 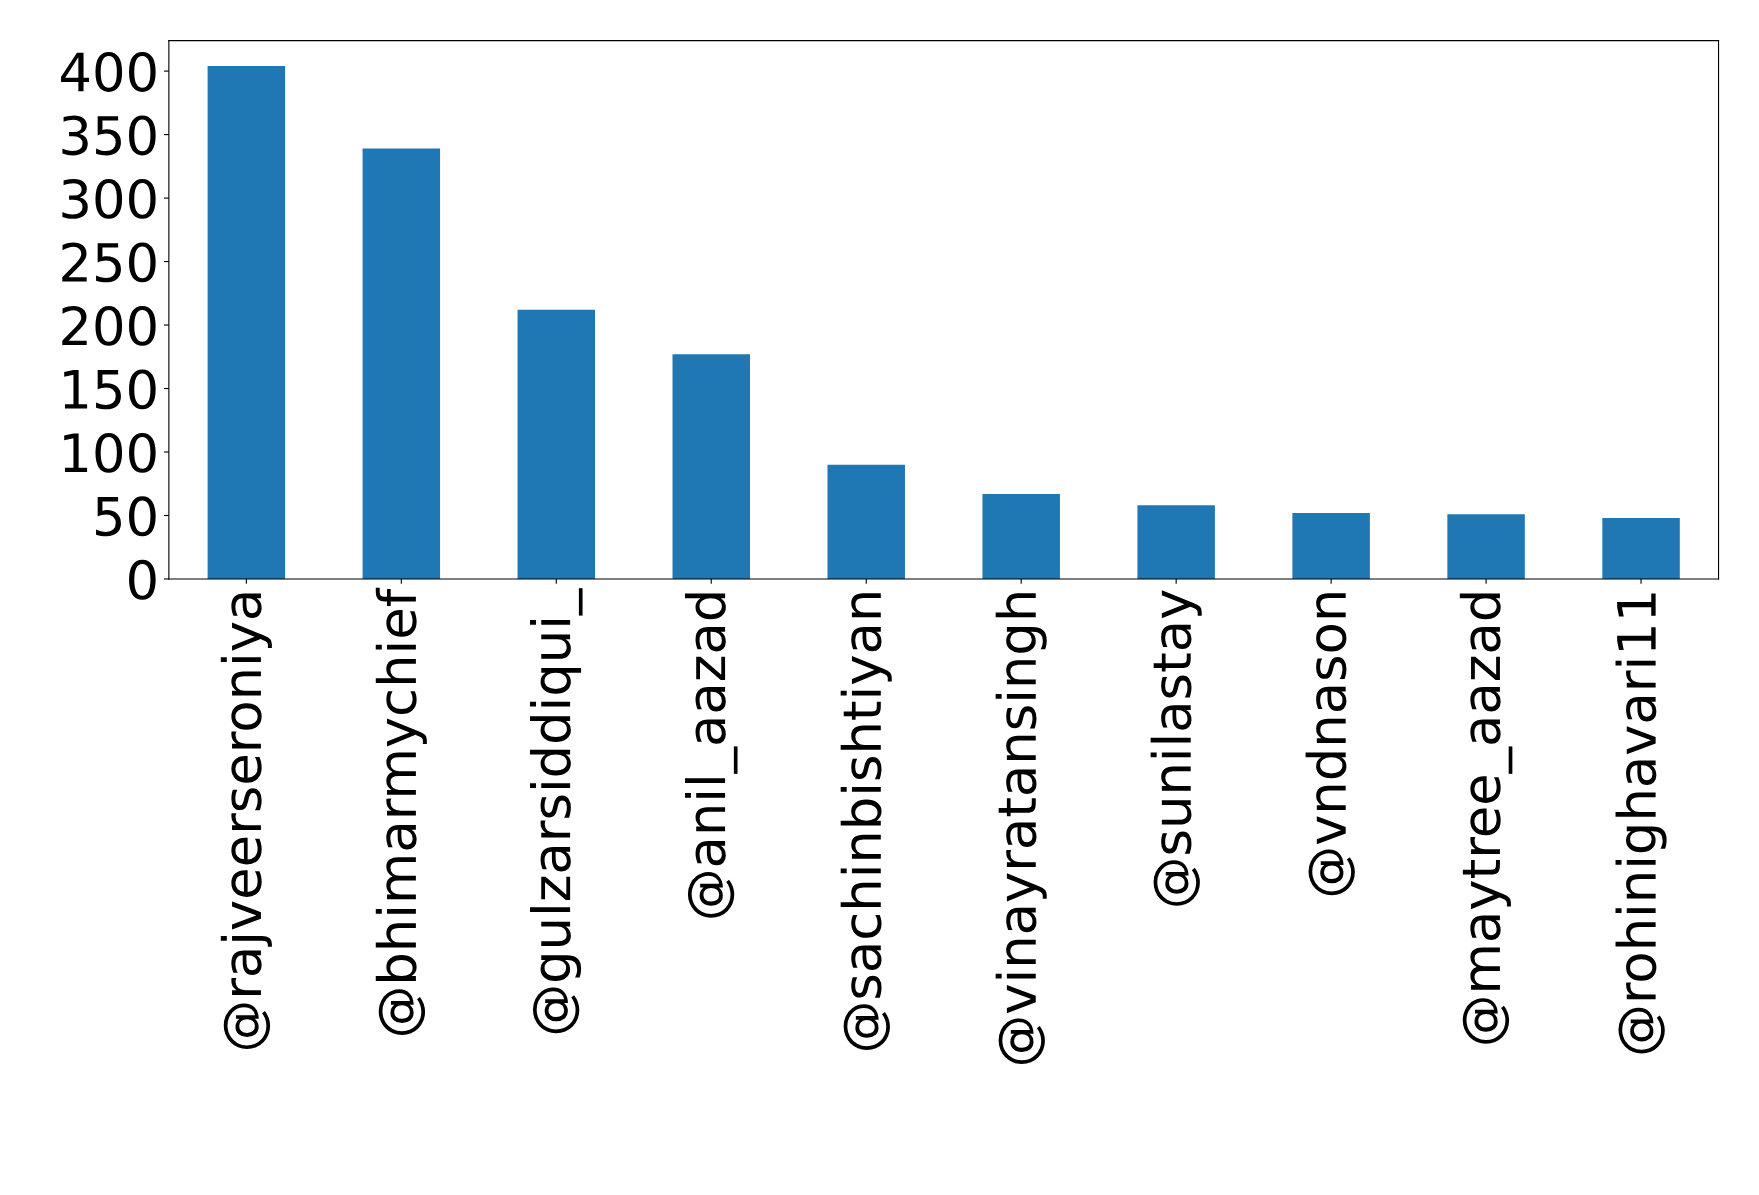 What do you see at coordinates (108, 71) in the screenshot?
I see `y-tick-label: 400` at bounding box center [108, 71].